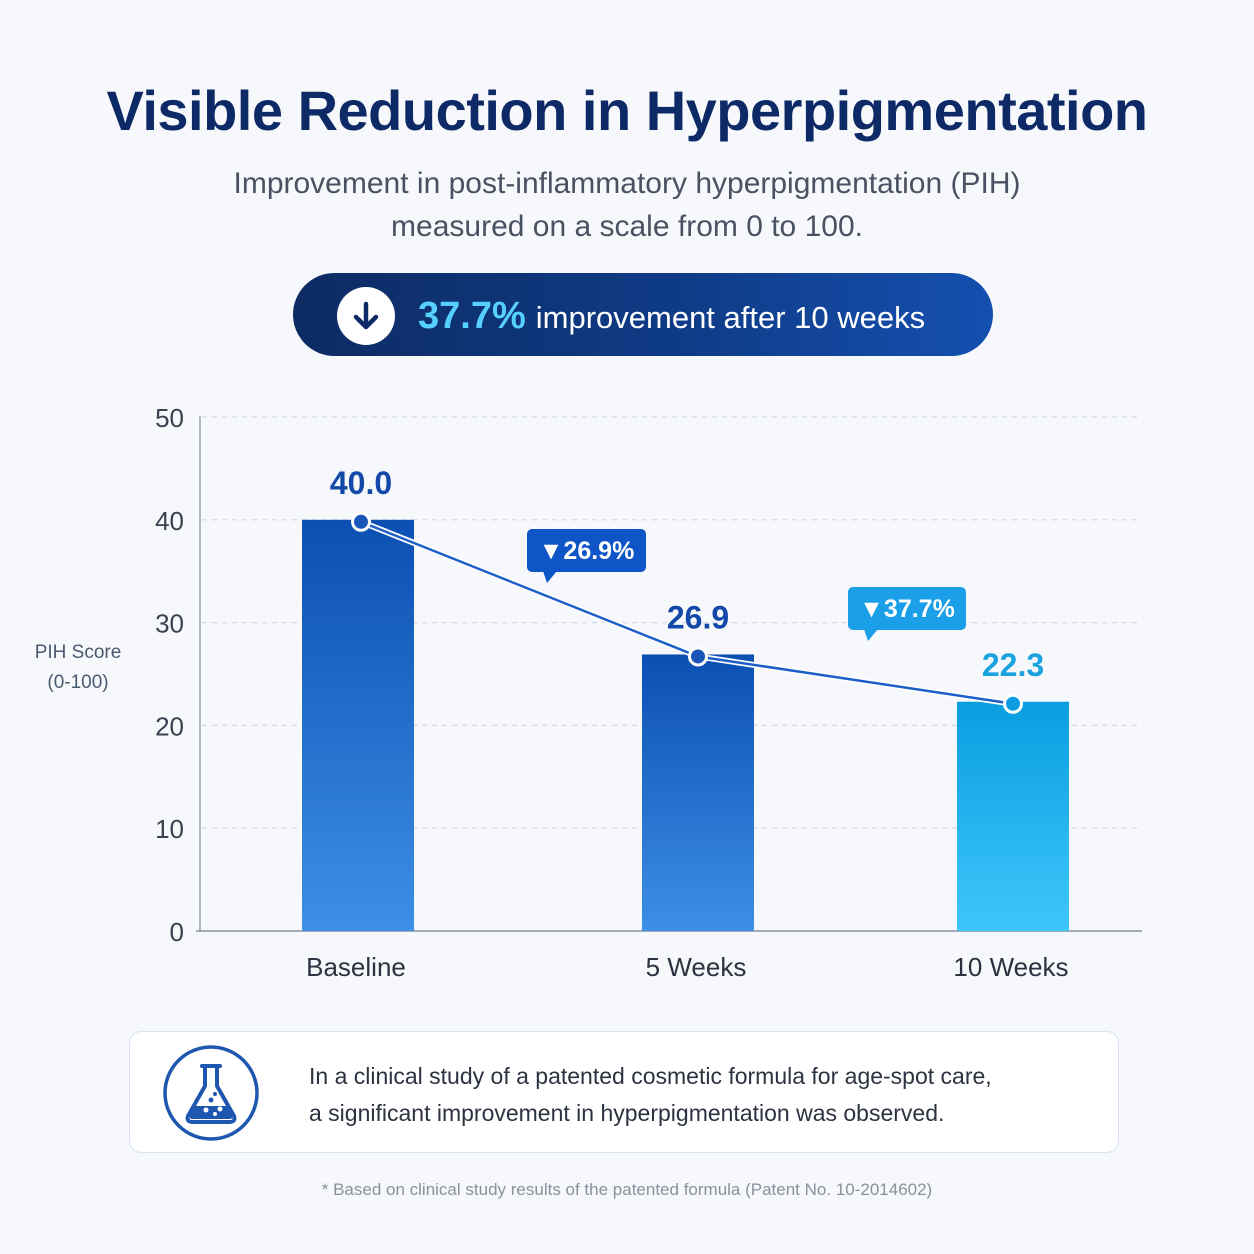 This screenshot has height=1254, width=1254. I want to click on bar-10-weeks, so click(1013, 816).